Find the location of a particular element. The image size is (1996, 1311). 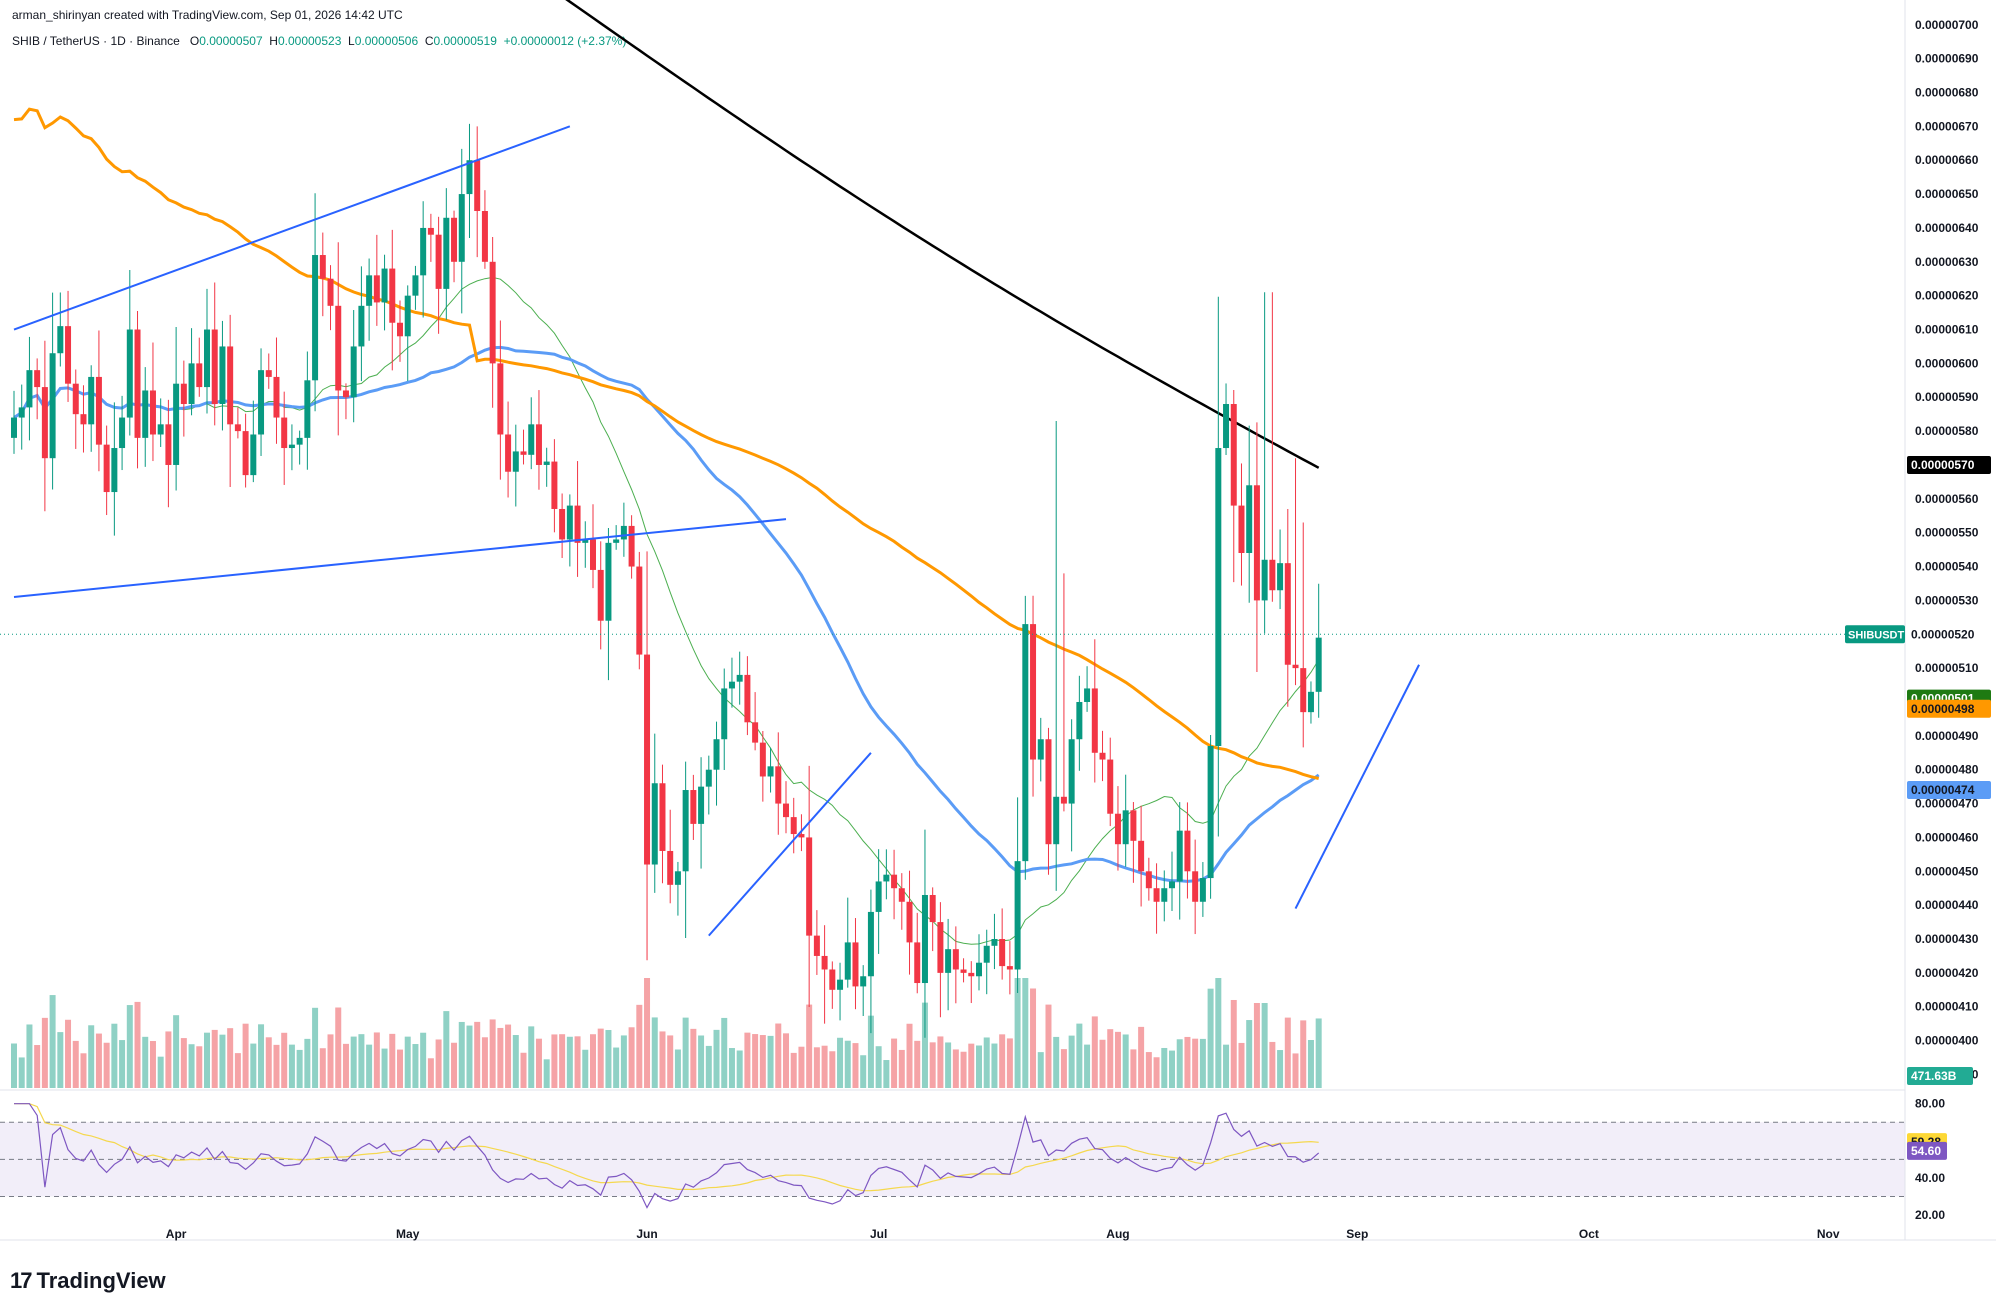

time-axis: Apr May Jun Jul Aug Sep Oct Nov is located at coordinates (998, 1234).